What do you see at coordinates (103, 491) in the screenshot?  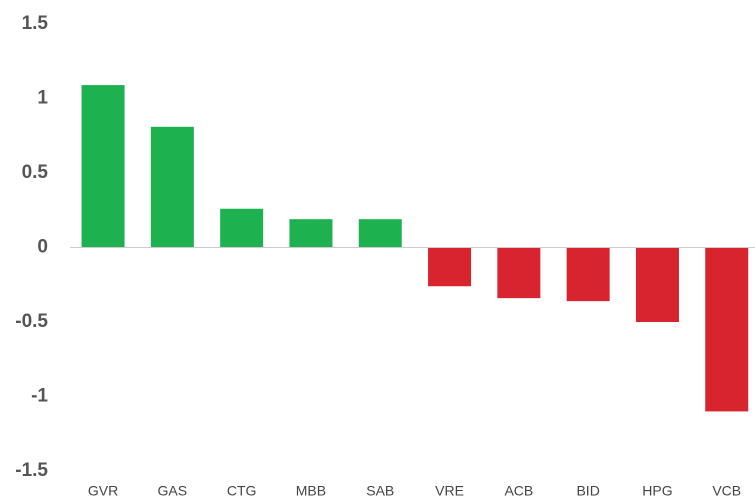 I see `x-tick-label: GVR` at bounding box center [103, 491].